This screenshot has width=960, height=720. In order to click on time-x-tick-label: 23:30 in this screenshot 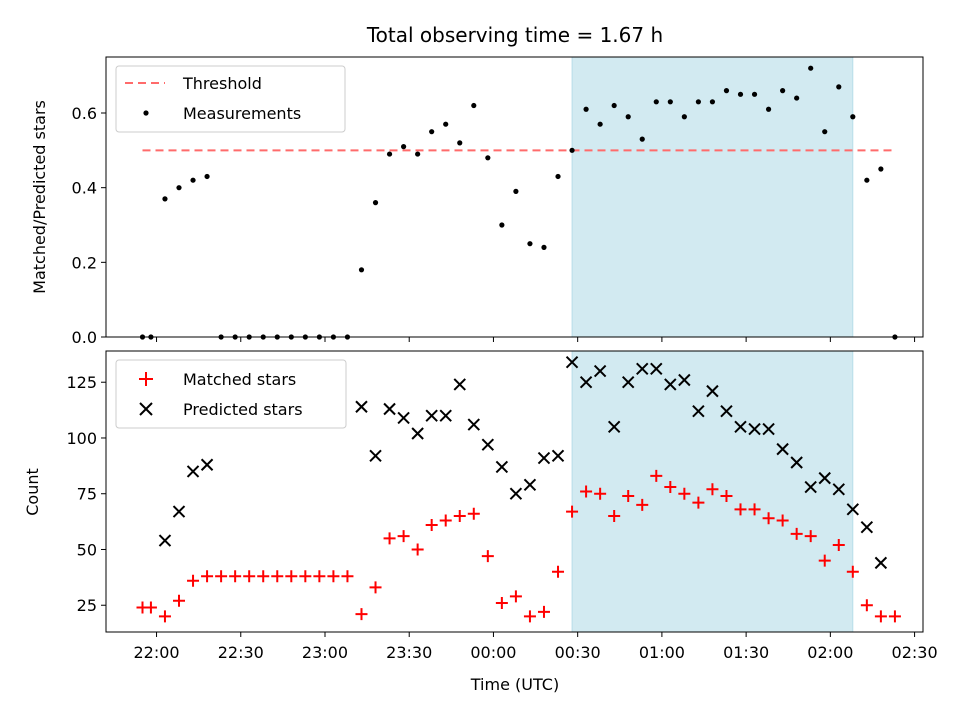, I will do `click(409, 652)`.